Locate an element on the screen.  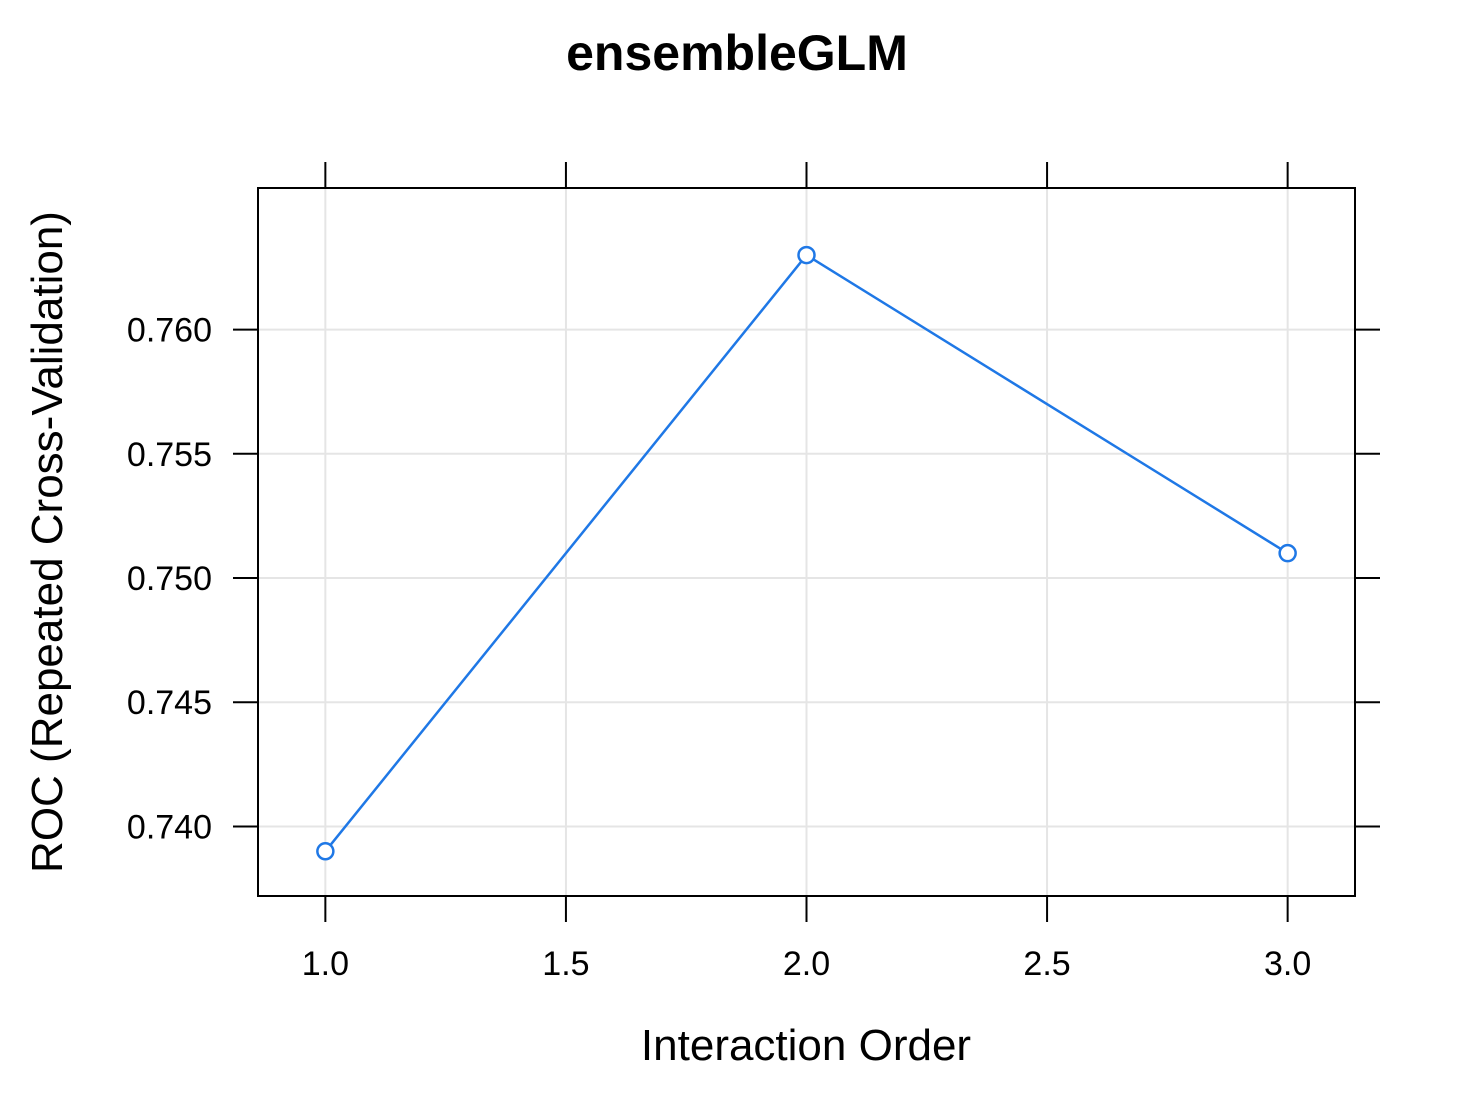
y-tick-label: 0.740 is located at coordinates (169, 827).